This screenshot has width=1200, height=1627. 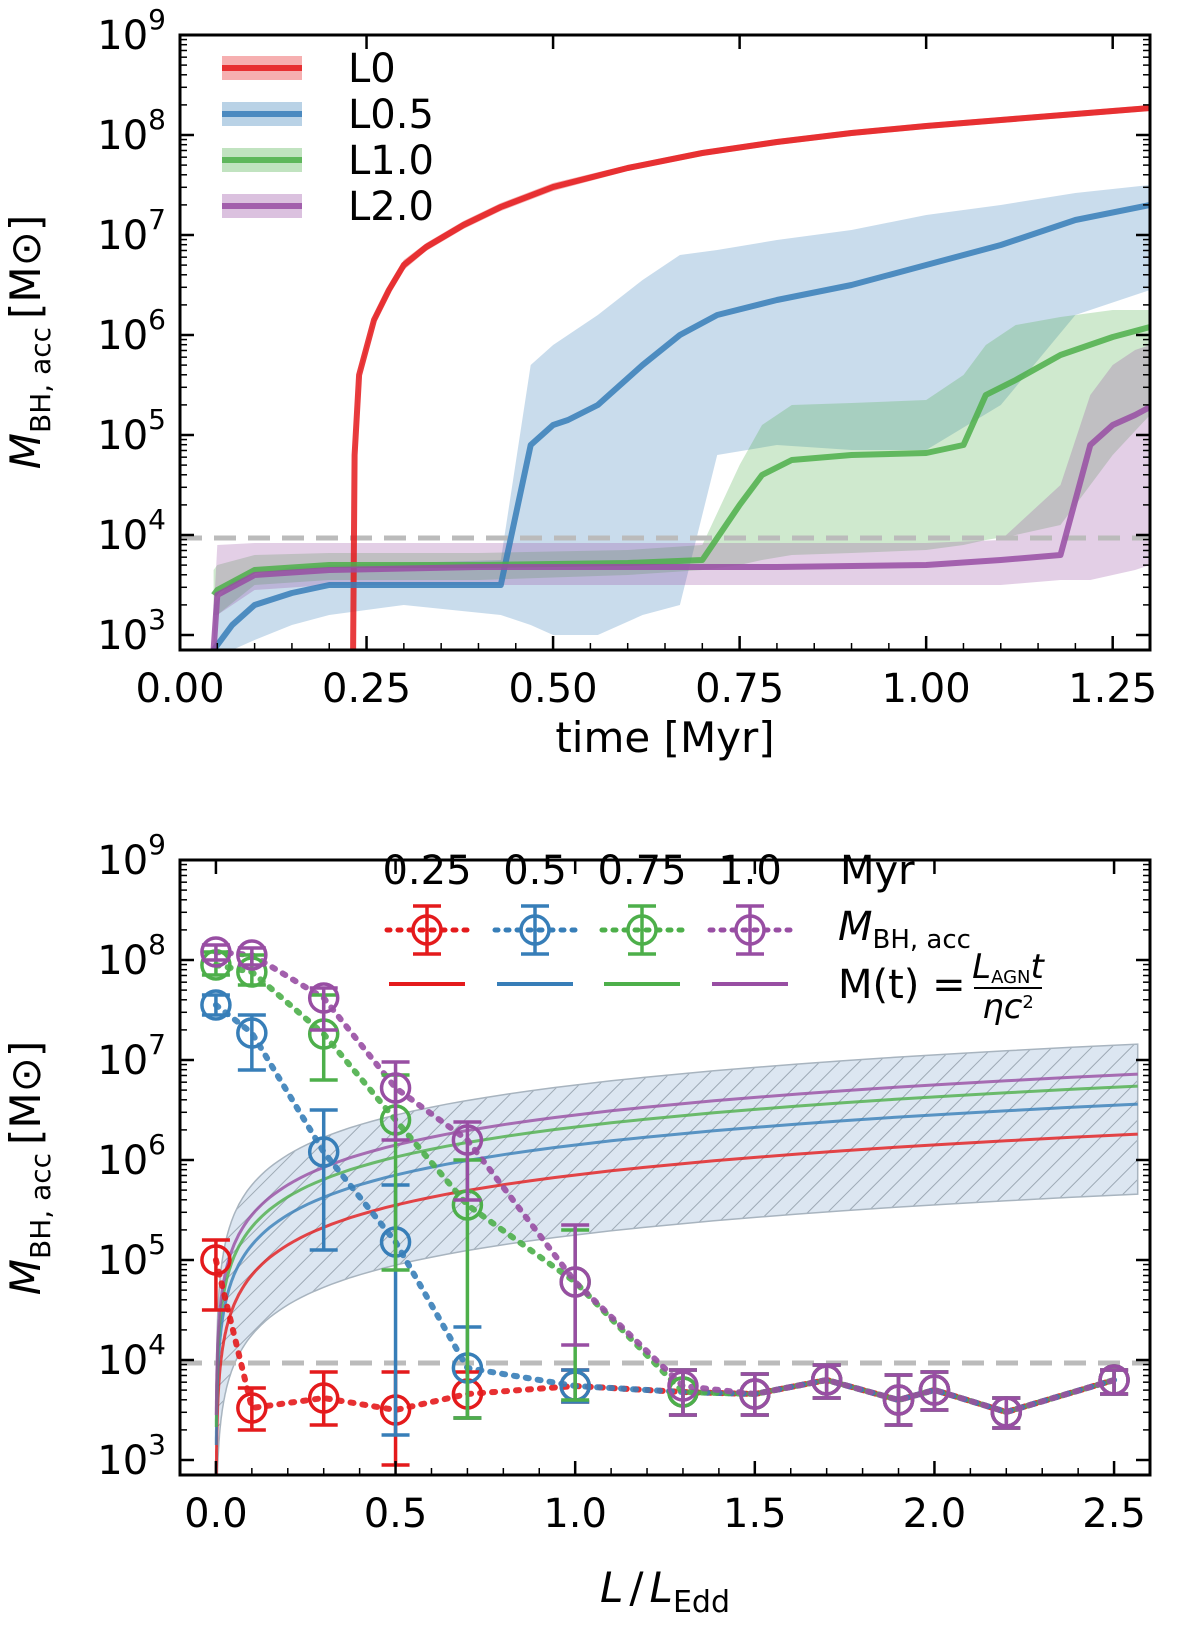 What do you see at coordinates (750, 930) in the screenshot?
I see `legend-marker-1.0` at bounding box center [750, 930].